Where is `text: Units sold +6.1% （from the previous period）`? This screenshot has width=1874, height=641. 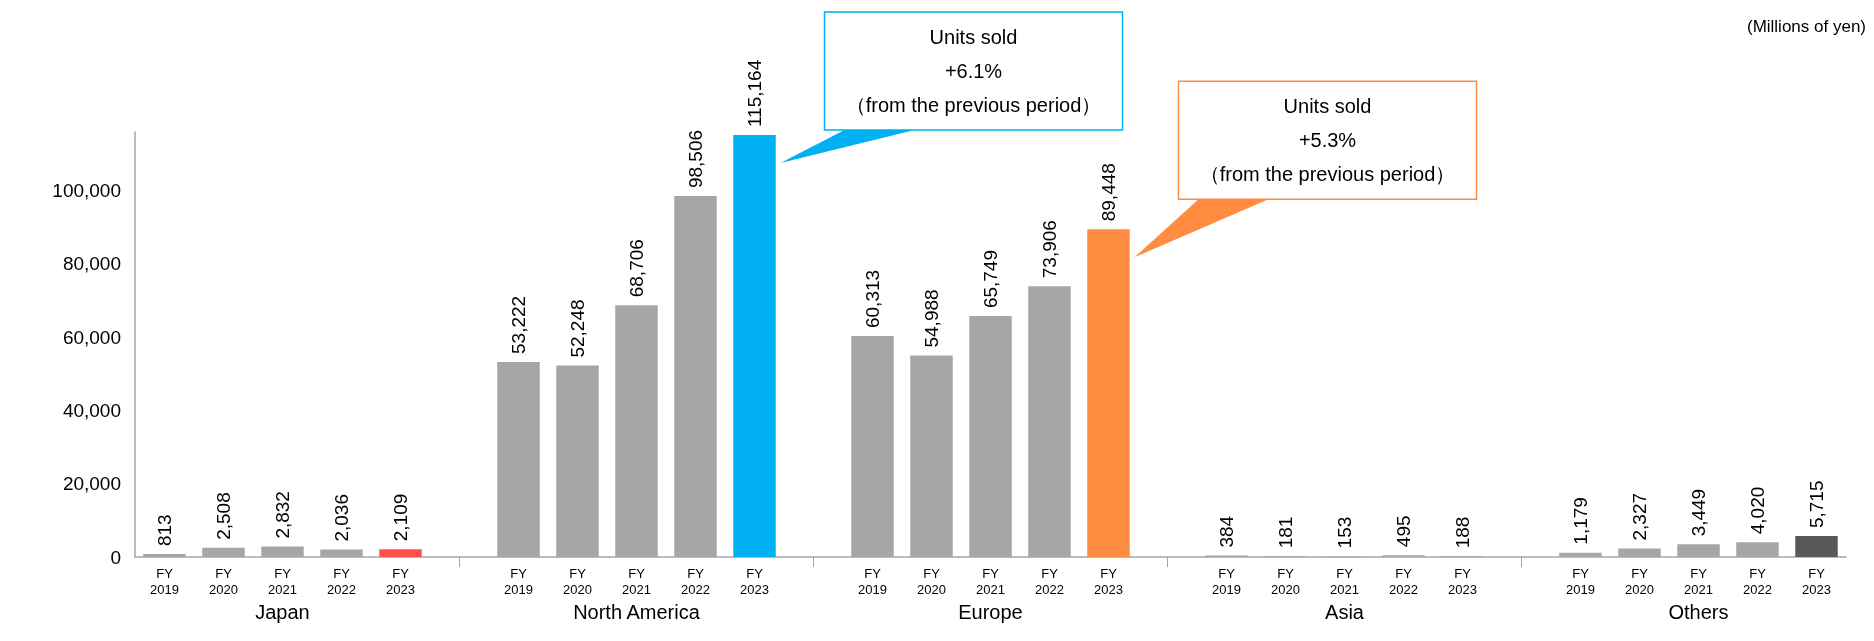 text: Units sold +6.1% （from the previous period） is located at coordinates (973, 71).